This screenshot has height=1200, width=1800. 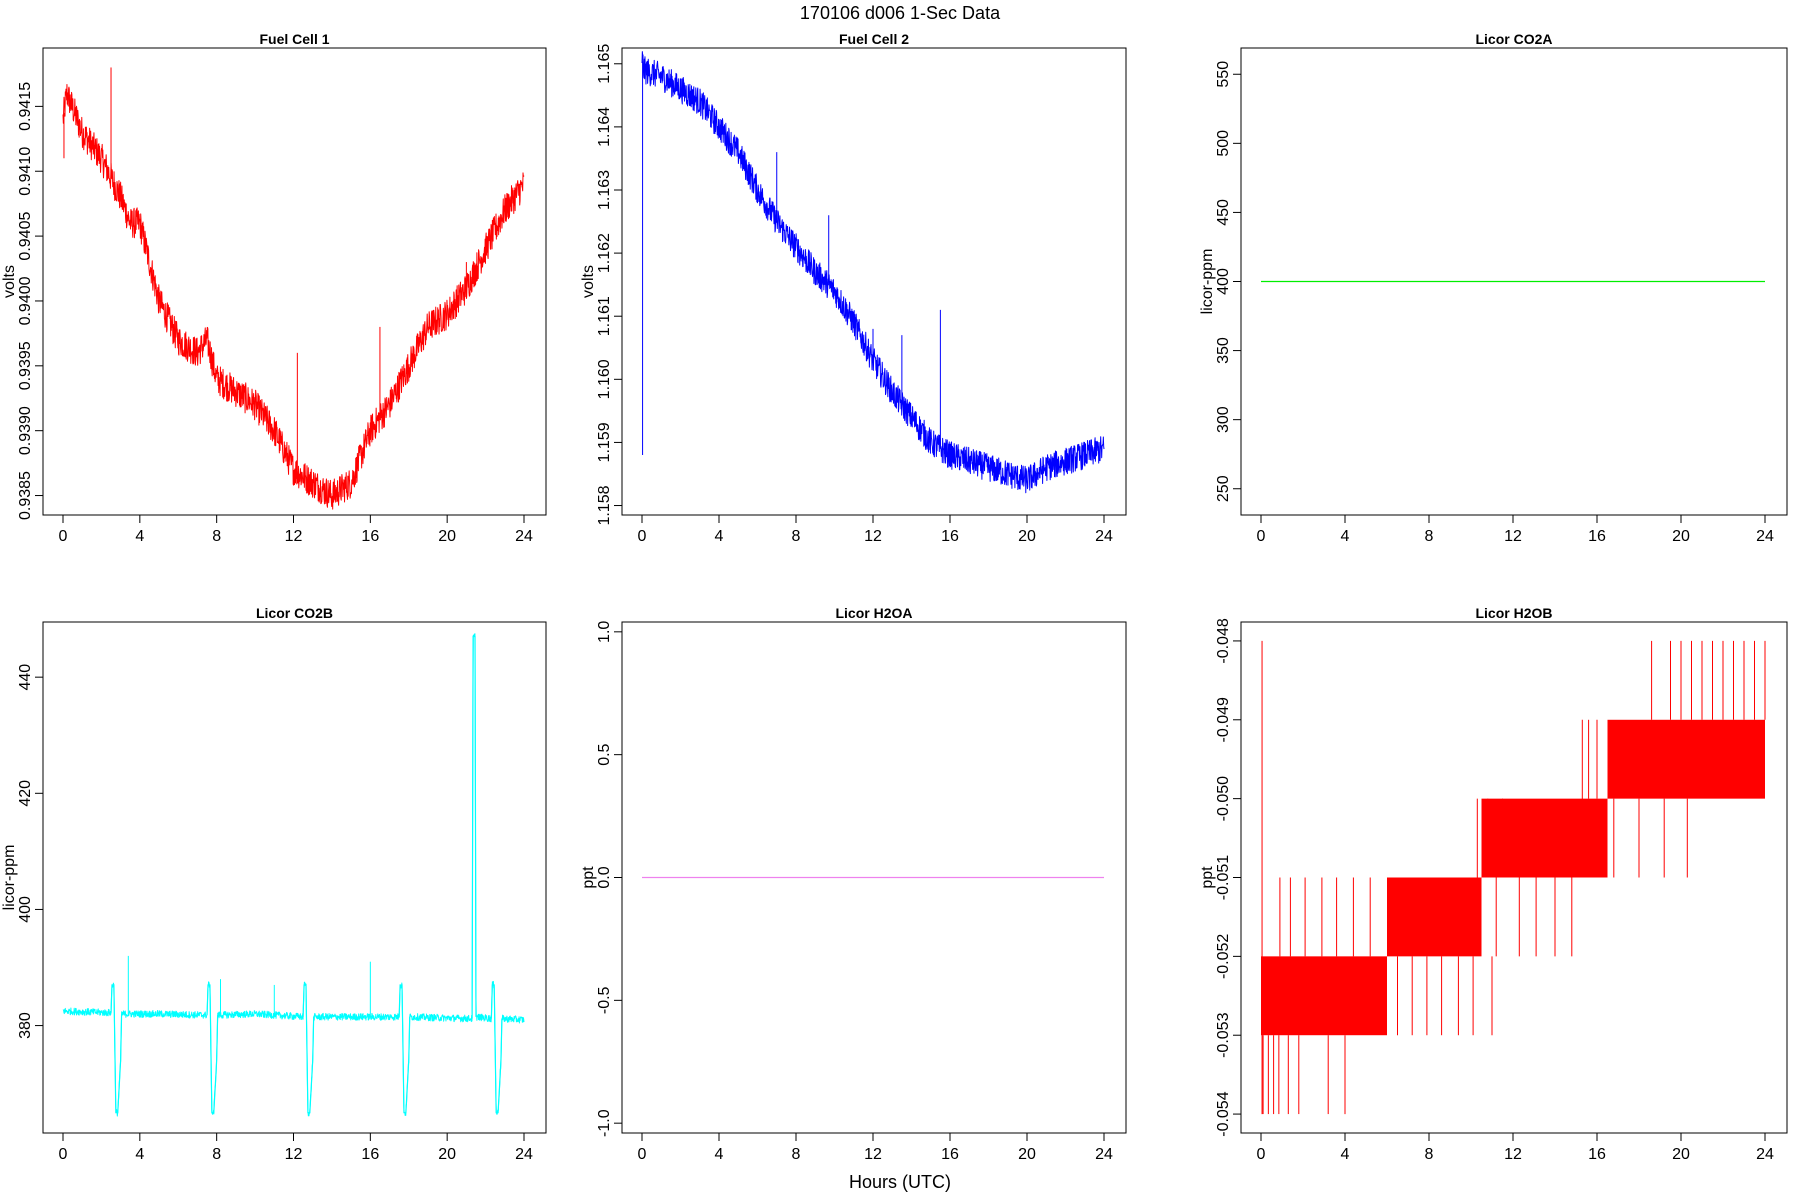 What do you see at coordinates (1223, 419) in the screenshot?
I see `y-tick-label: 300` at bounding box center [1223, 419].